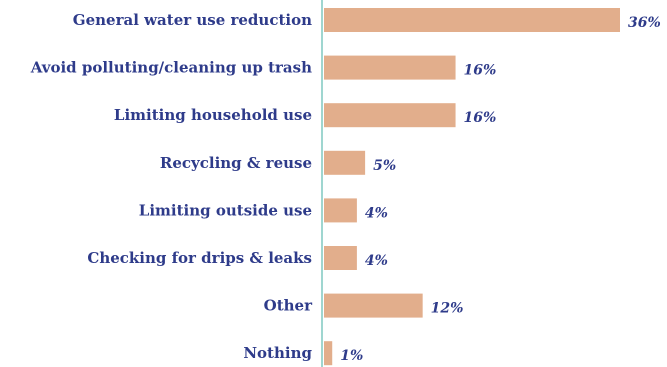  I want to click on category-label: Recycling & reuse, so click(236, 163).